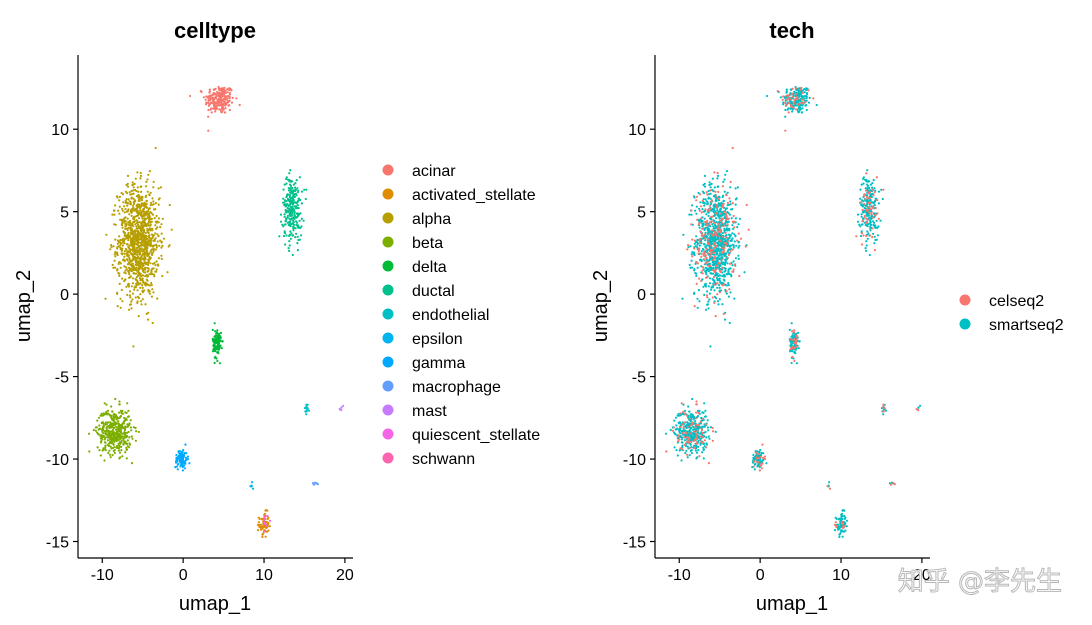 This screenshot has height=625, width=1092. What do you see at coordinates (264, 575) in the screenshot?
I see `x-tick-label: 10` at bounding box center [264, 575].